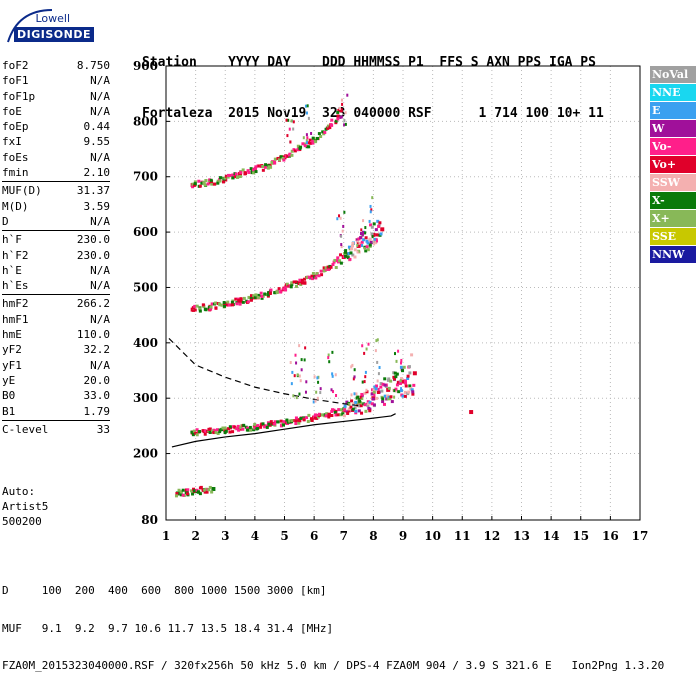 This screenshot has width=700, height=685. I want to click on auto-version: 500200, so click(22, 521).